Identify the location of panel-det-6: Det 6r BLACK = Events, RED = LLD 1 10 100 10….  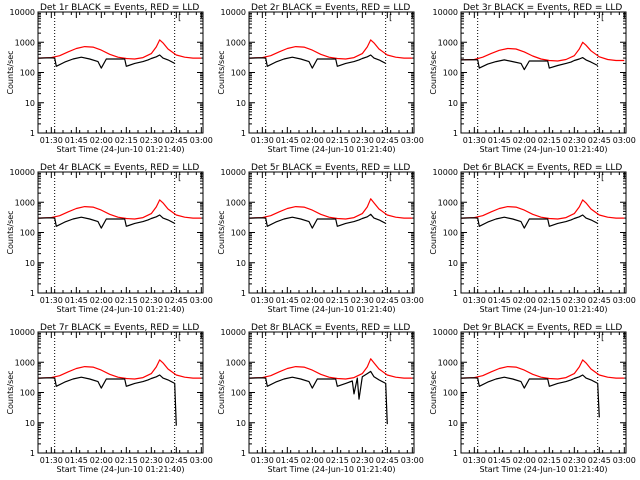
(532, 238).